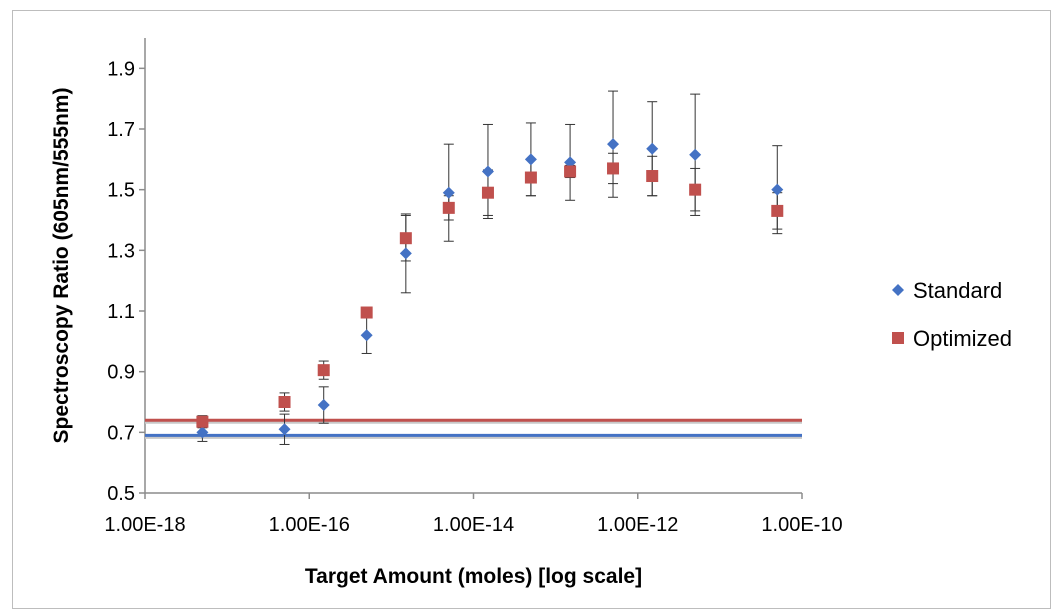  I want to click on legend-item: Optimized, so click(952, 338).